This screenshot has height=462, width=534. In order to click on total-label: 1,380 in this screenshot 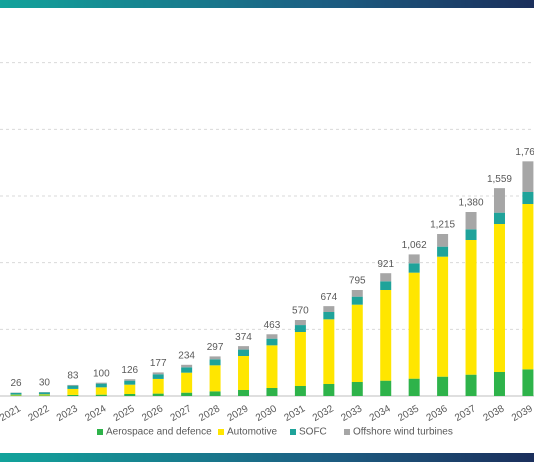, I will do `click(471, 203)`.